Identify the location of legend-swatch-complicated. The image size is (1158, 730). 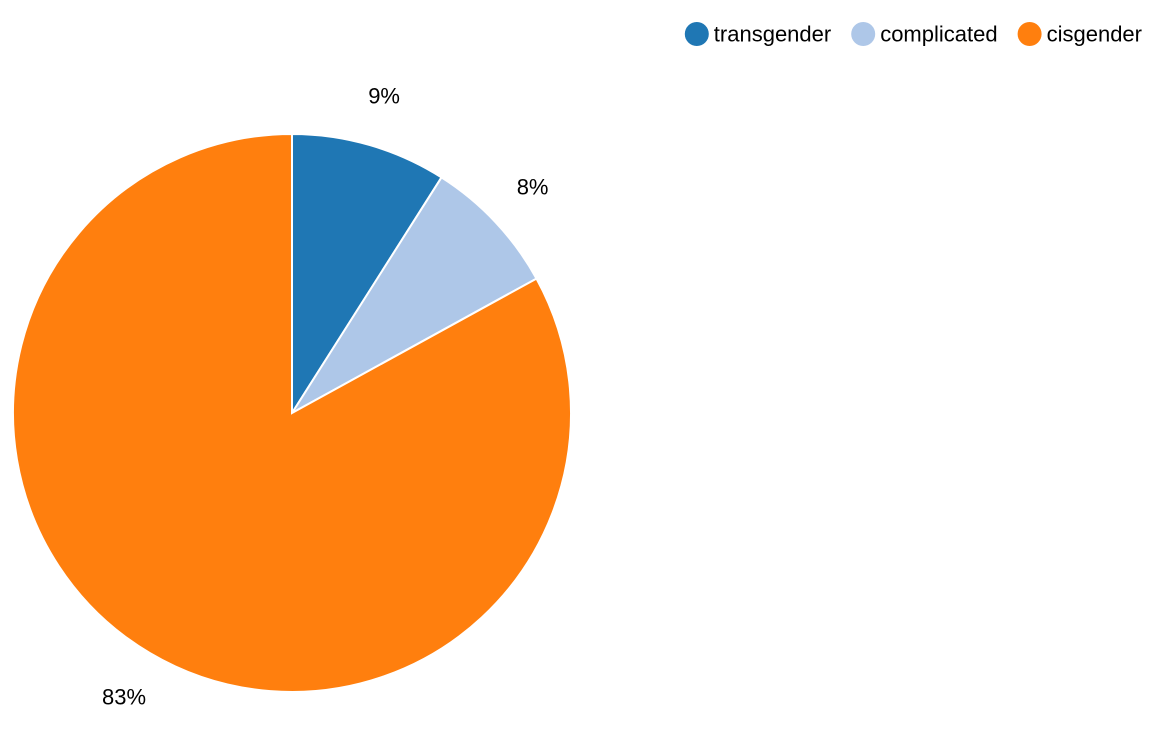
(863, 34).